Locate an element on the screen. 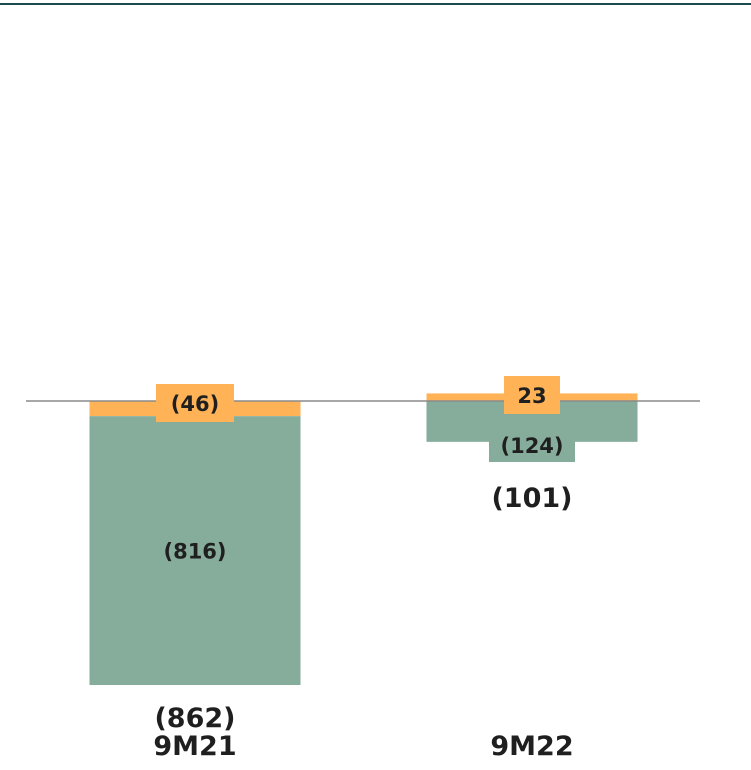 This screenshot has width=751, height=770. green-label-box-9m22 is located at coordinates (532, 444).